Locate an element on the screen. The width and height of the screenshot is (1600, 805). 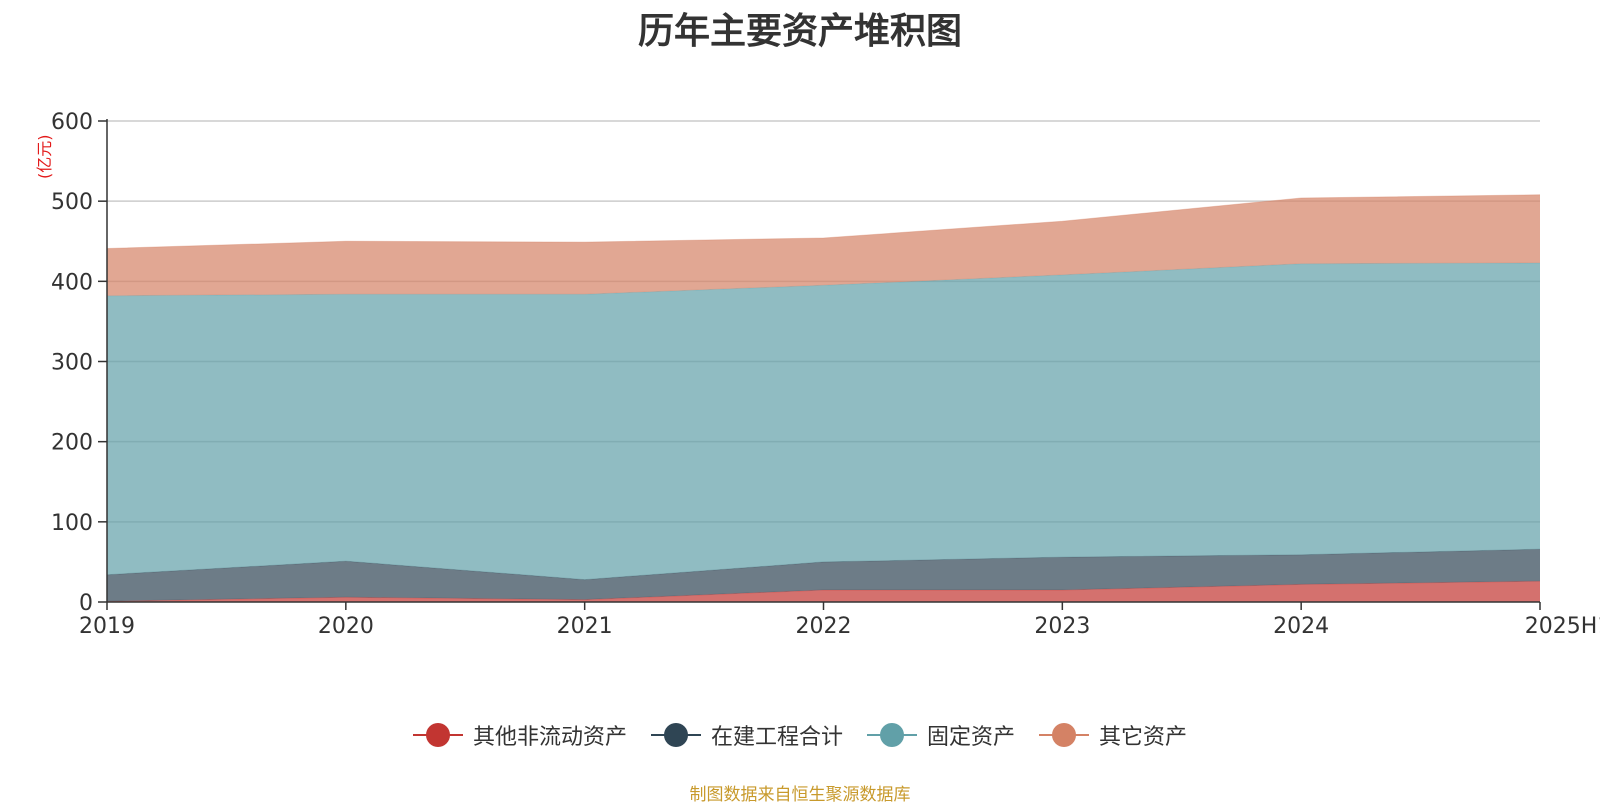
legend-item: 其他非流动资产 is located at coordinates (519, 735).